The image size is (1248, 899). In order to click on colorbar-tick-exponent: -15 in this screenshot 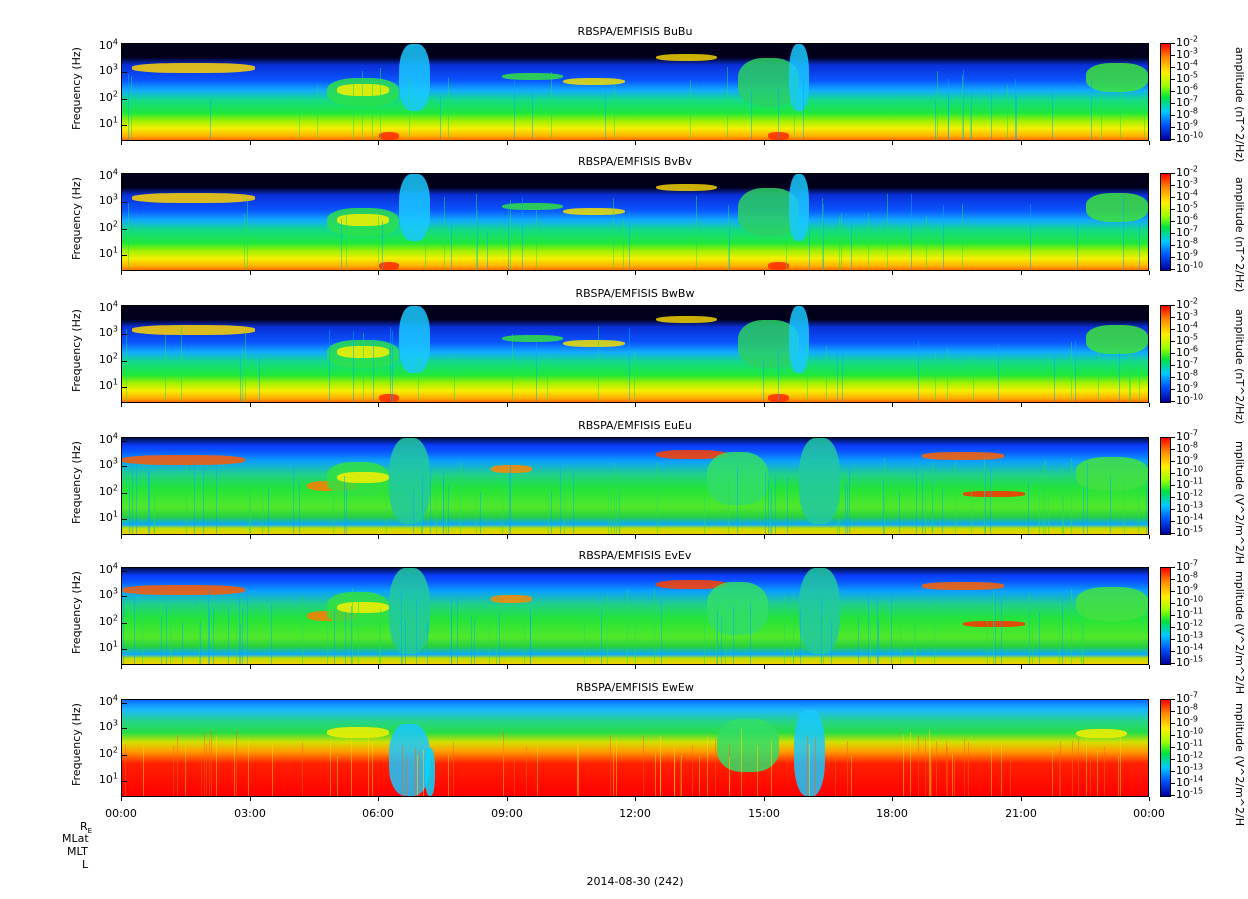, I will do `click(1197, 791)`.